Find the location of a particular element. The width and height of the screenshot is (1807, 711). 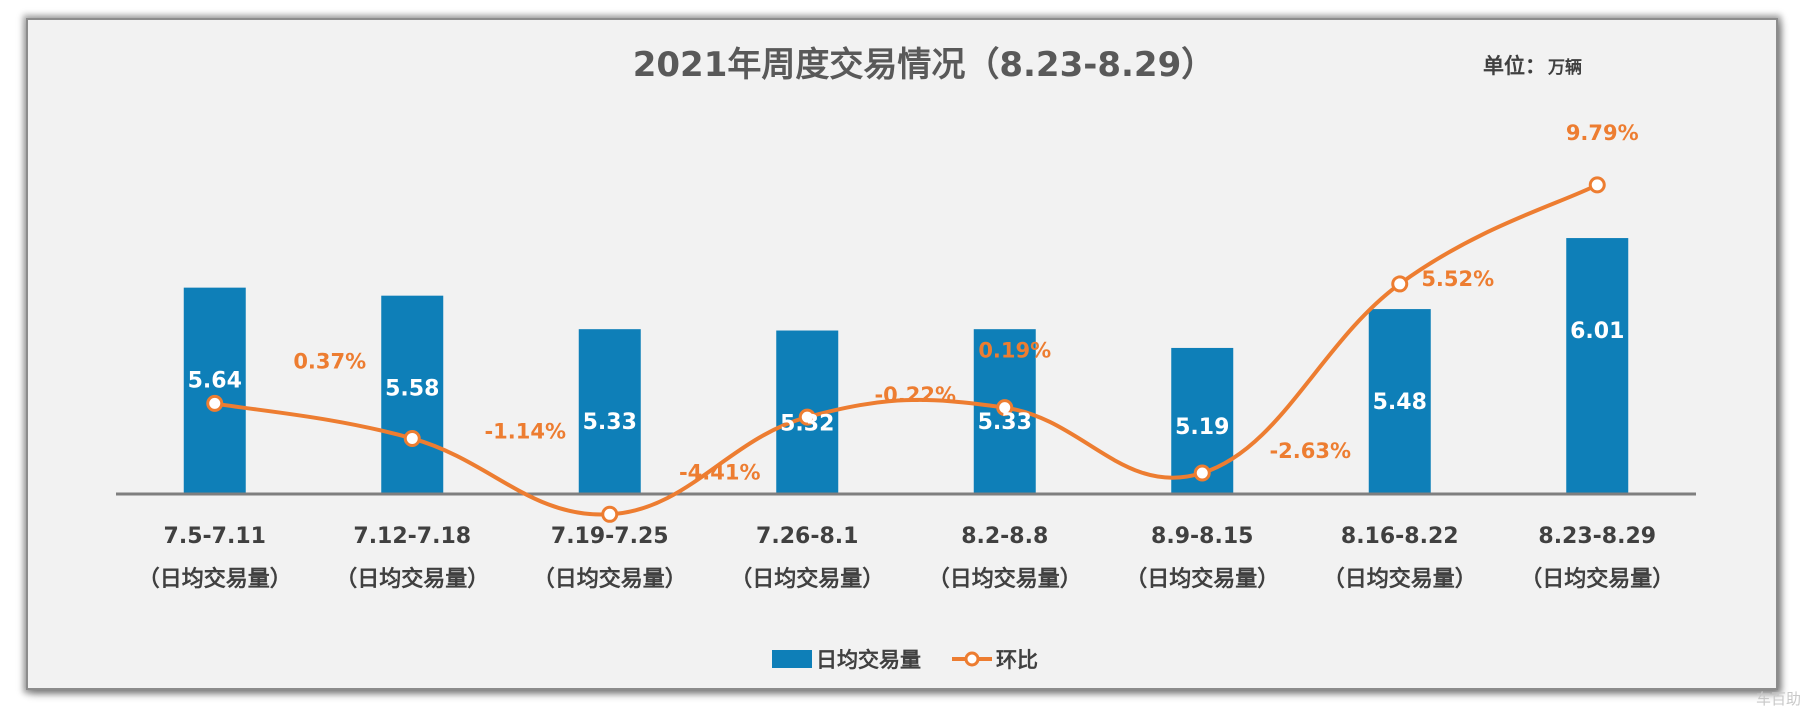

bar-value-label: 6.01 is located at coordinates (1597, 331).